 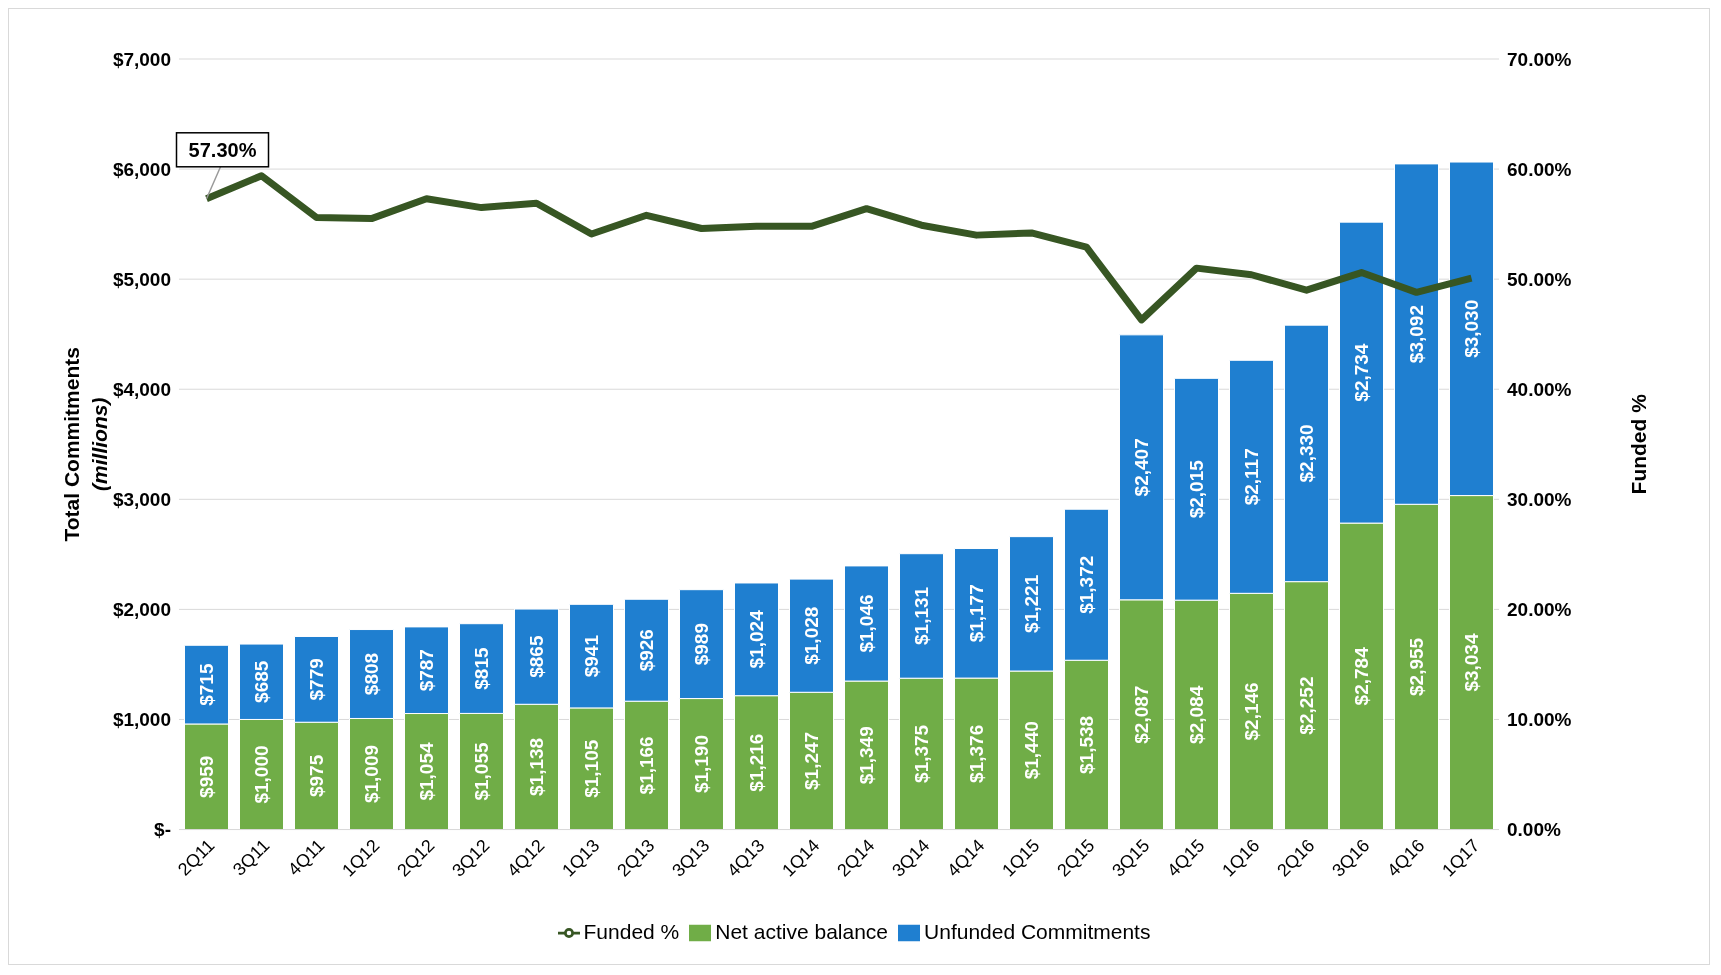 I want to click on y2-tick-label: 60.00%, so click(x=1539, y=169).